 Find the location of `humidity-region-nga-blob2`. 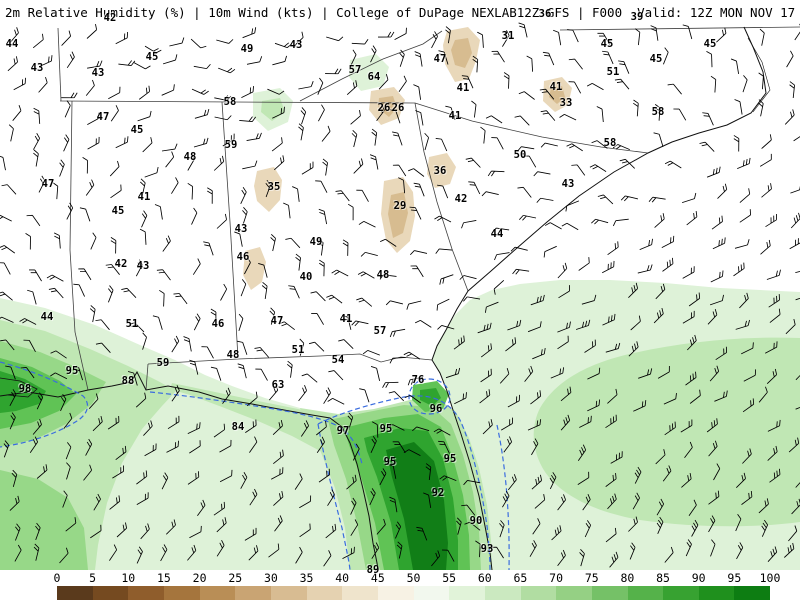

humidity-region-nga-blob2 is located at coordinates (369, 72).